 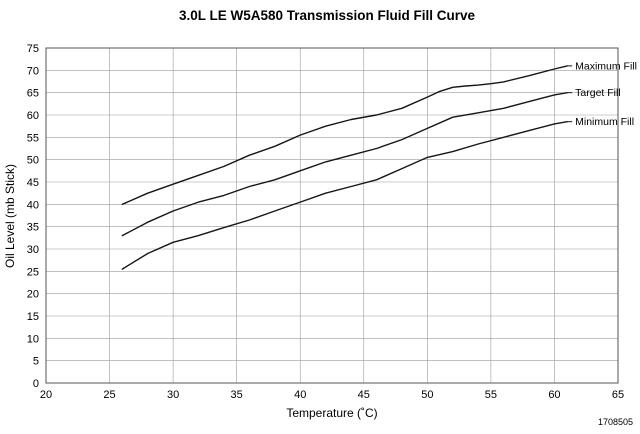 I want to click on y-tick-label: 75, so click(x=33, y=49).